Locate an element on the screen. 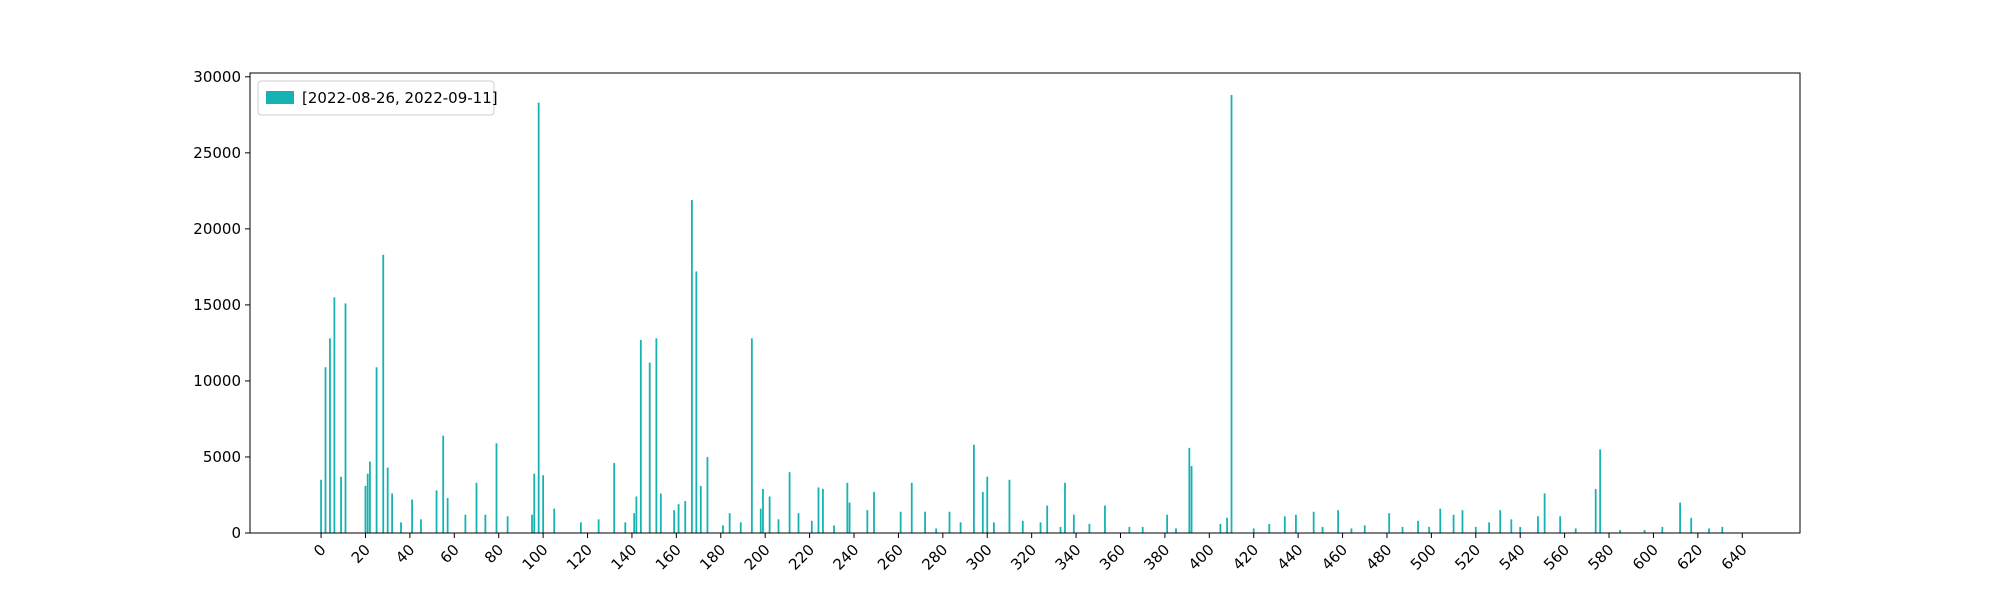  x-tick-label: 20 is located at coordinates (361, 554).